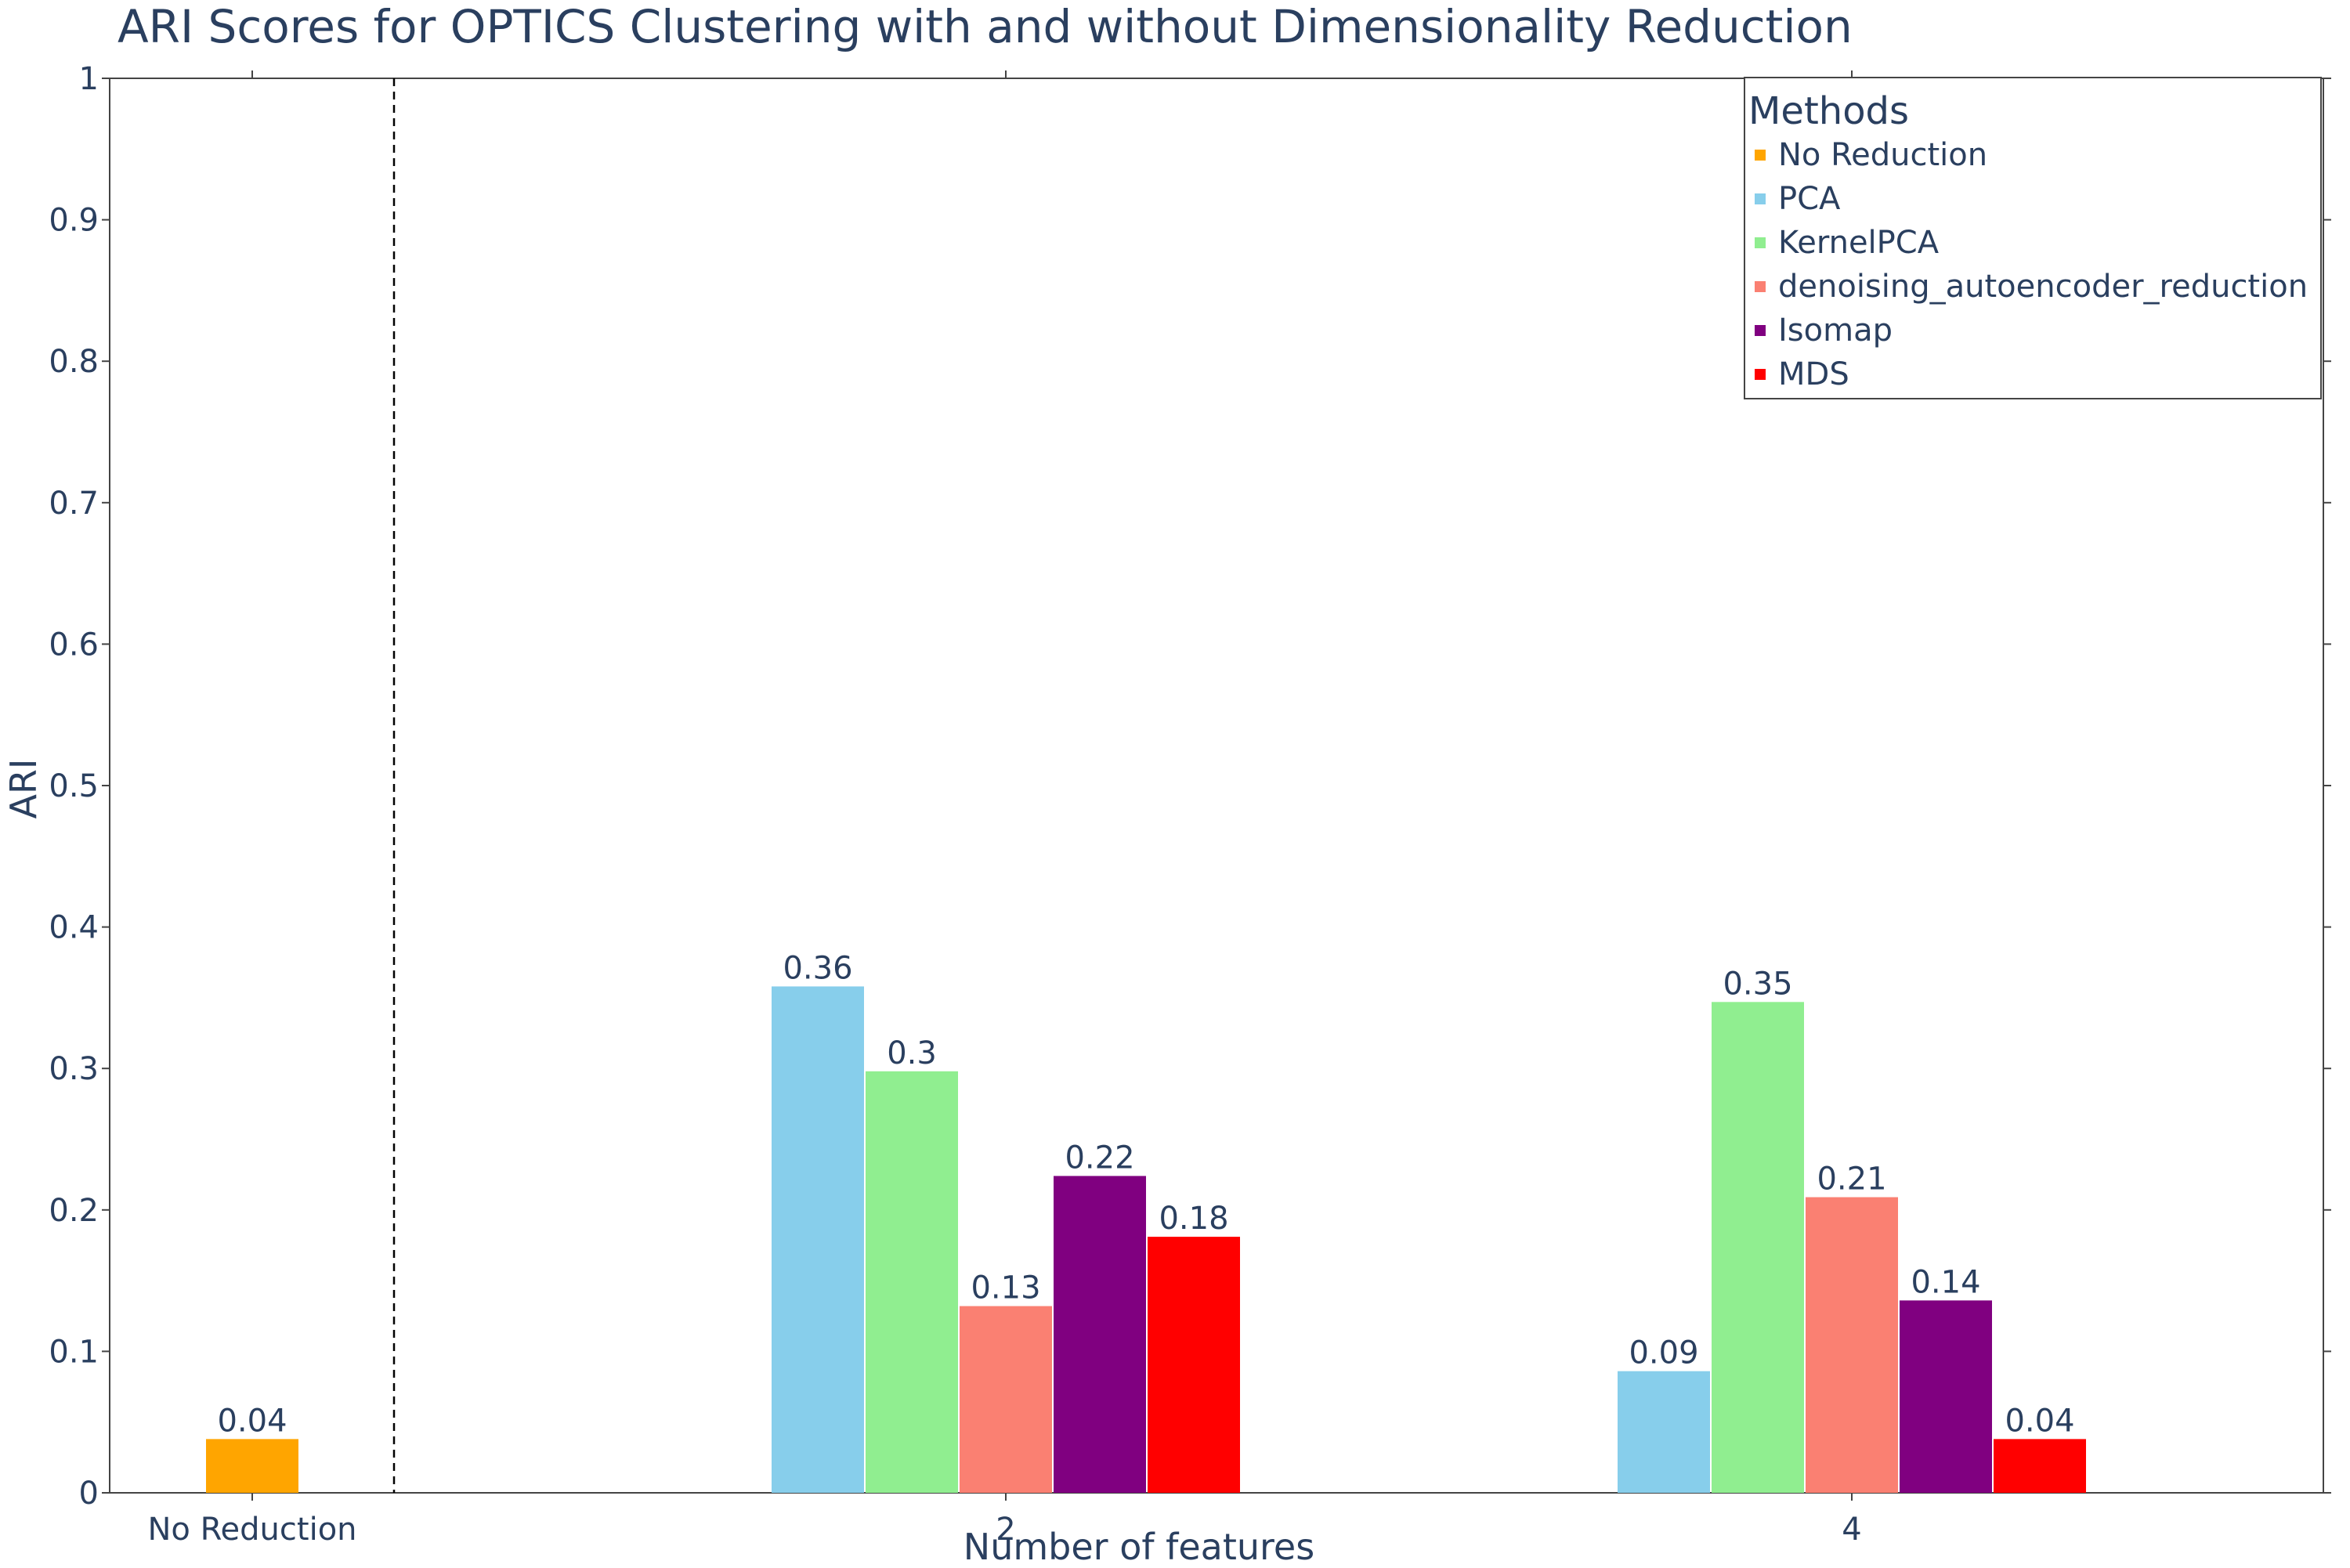 This screenshot has height=1568, width=2350. I want to click on legend-item: MDS, so click(1802, 374).